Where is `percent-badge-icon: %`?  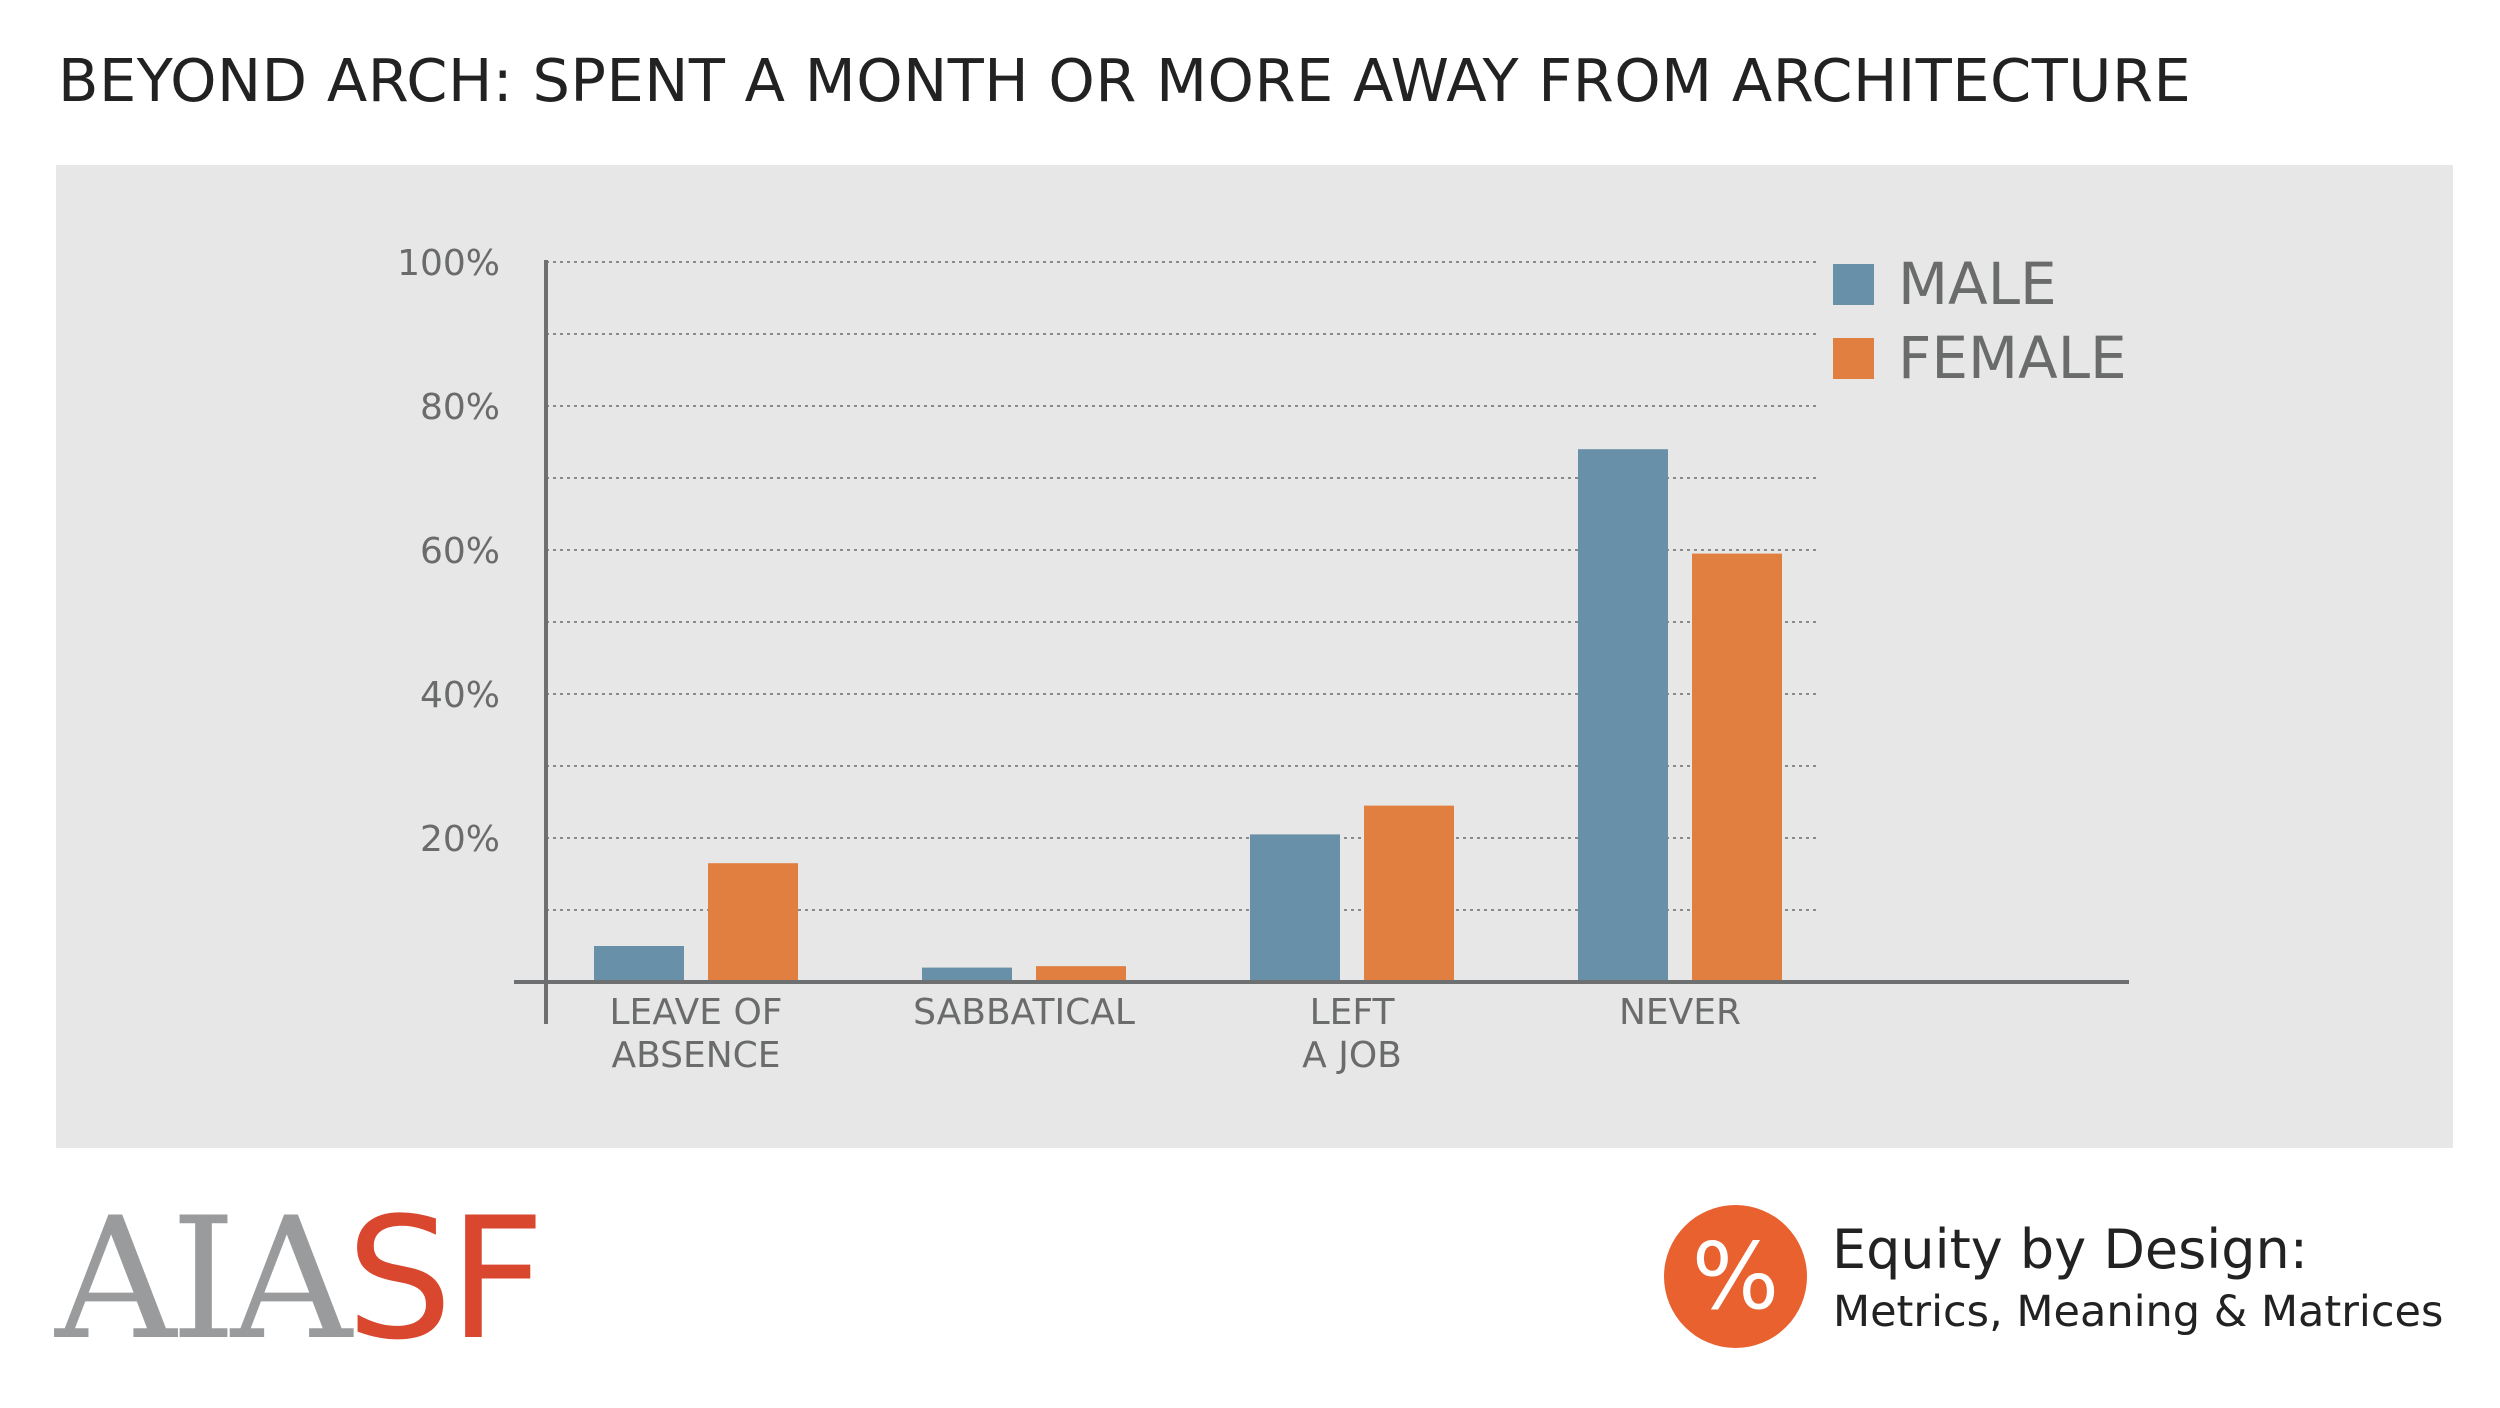
percent-badge-icon: % is located at coordinates (1735, 1276).